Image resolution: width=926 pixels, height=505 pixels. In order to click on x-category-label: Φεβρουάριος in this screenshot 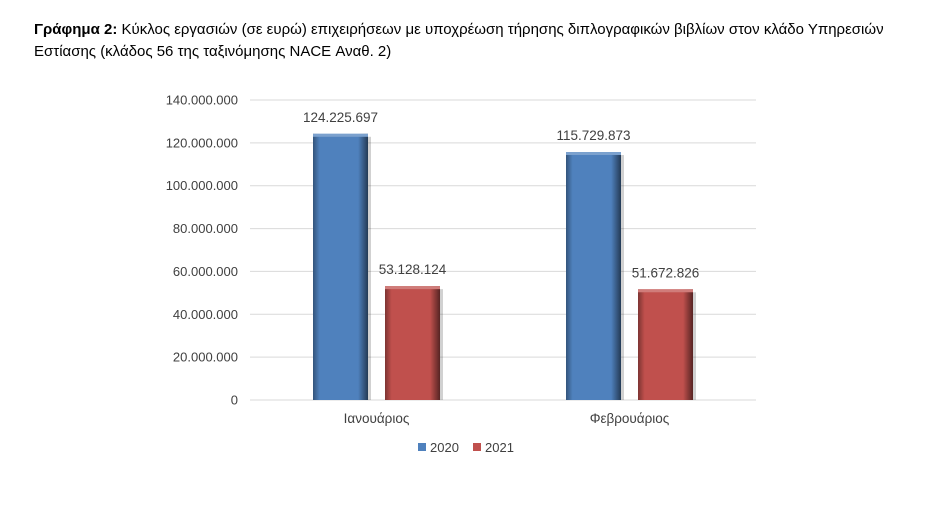, I will do `click(630, 418)`.